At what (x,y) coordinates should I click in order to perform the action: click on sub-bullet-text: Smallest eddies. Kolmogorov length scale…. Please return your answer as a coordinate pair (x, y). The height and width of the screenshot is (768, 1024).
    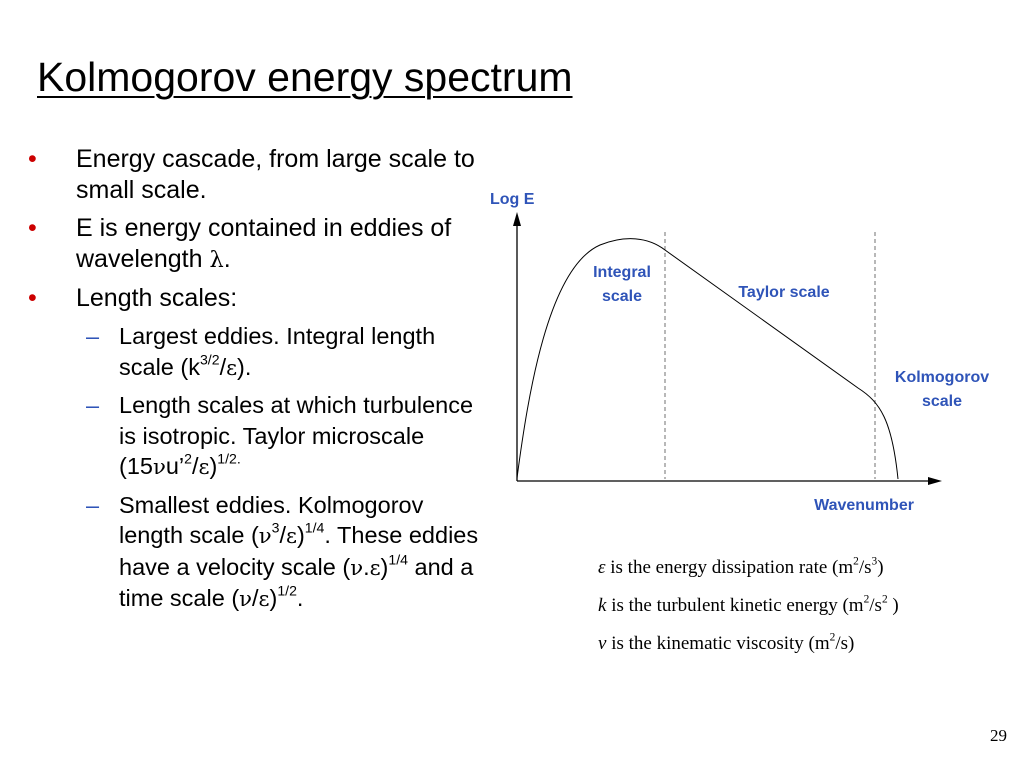
    Looking at the image, I should click on (299, 551).